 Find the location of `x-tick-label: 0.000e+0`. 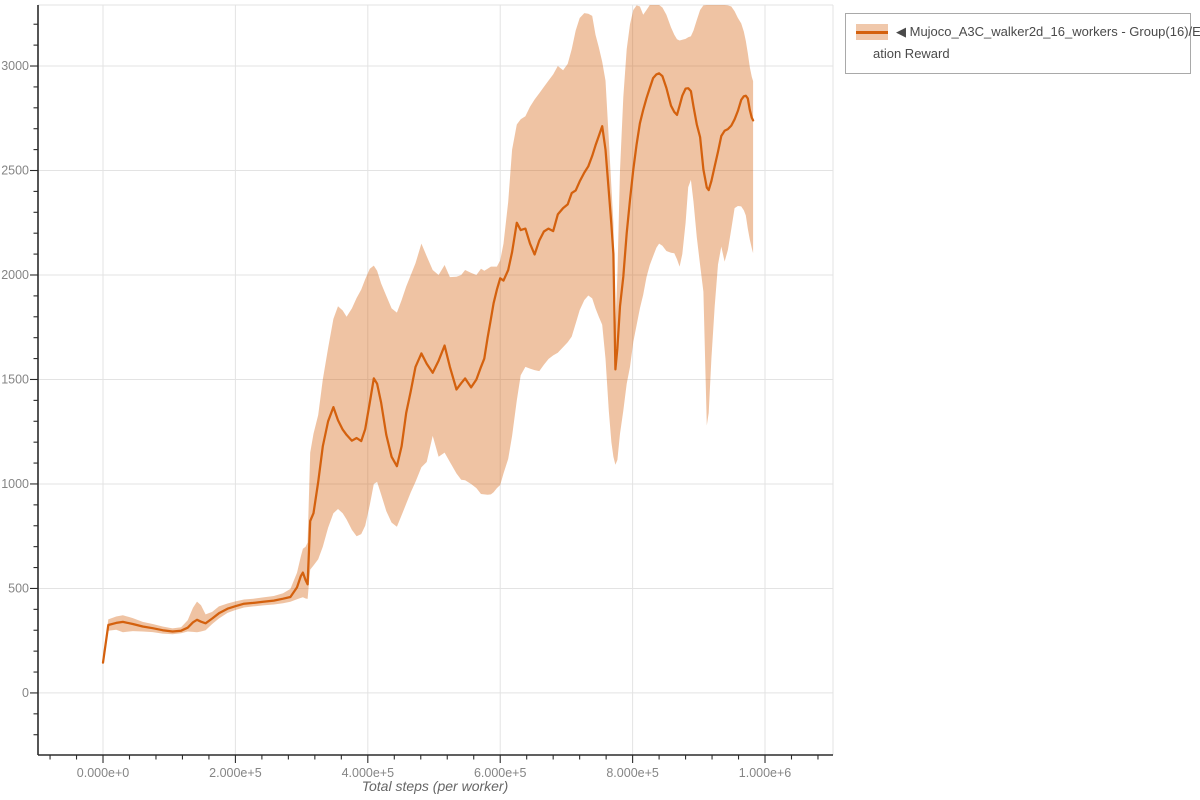

x-tick-label: 0.000e+0 is located at coordinates (103, 773).